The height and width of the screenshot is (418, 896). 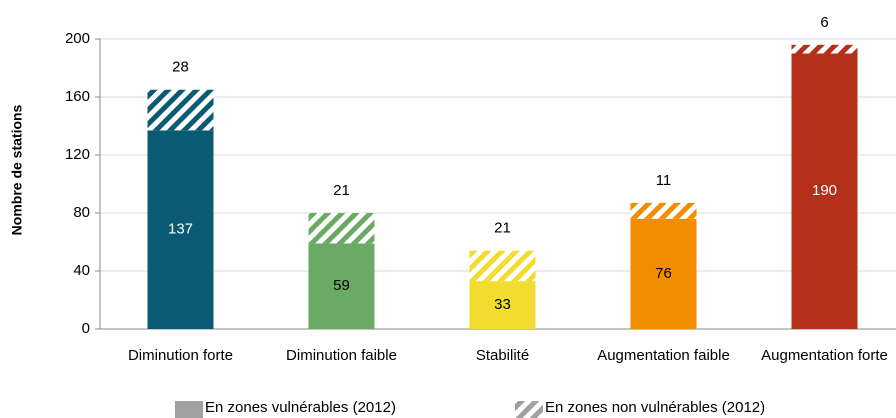 I want to click on y-tick-label: 40, so click(x=81, y=270).